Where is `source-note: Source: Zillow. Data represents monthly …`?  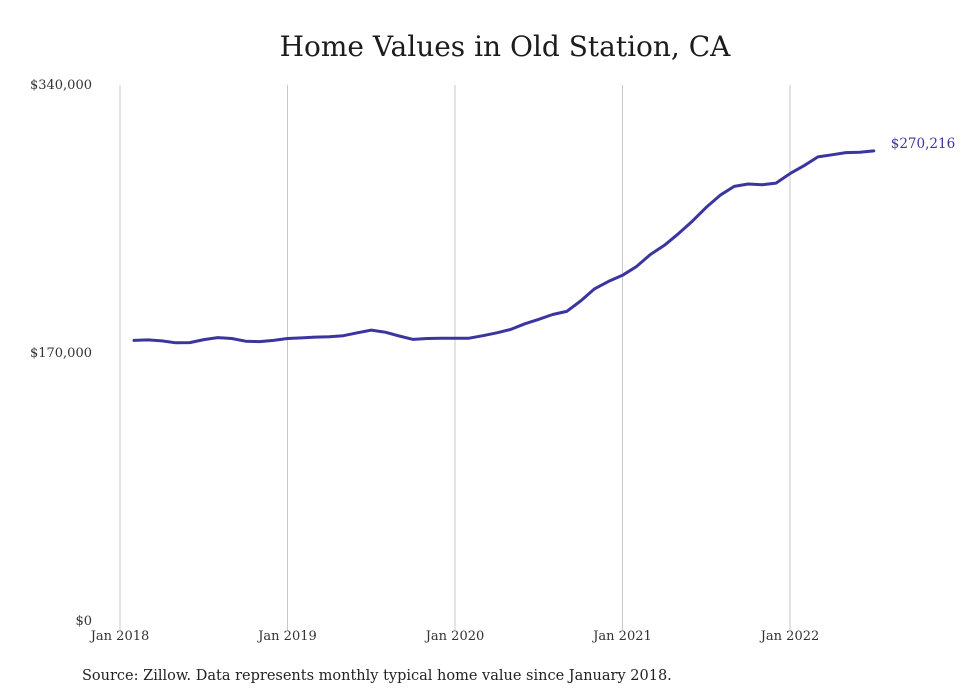
source-note: Source: Zillow. Data represents monthly … is located at coordinates (377, 676).